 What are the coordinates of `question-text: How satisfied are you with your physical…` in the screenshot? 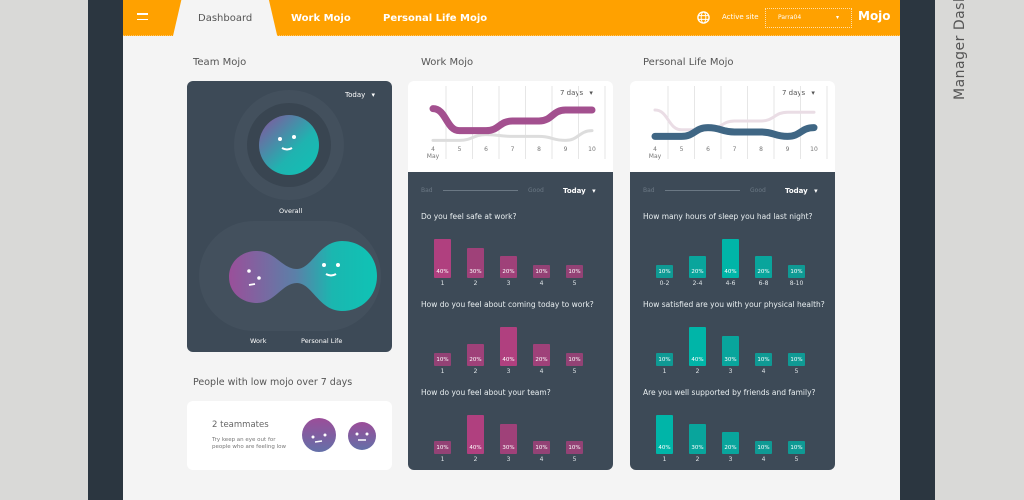 It's located at (734, 304).